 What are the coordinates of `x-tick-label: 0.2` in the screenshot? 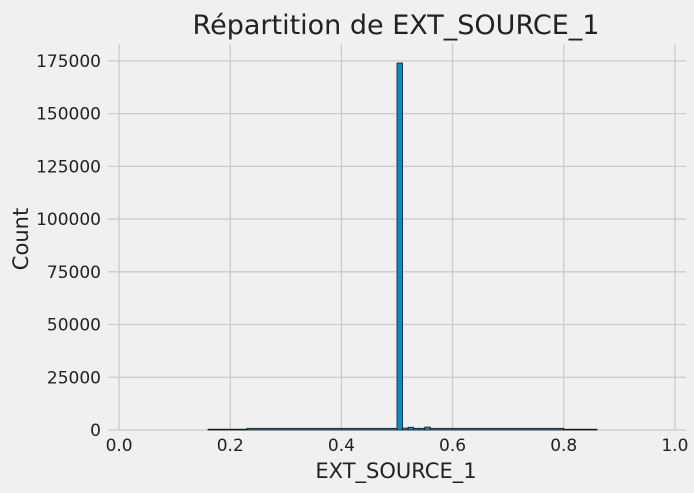 It's located at (230, 446).